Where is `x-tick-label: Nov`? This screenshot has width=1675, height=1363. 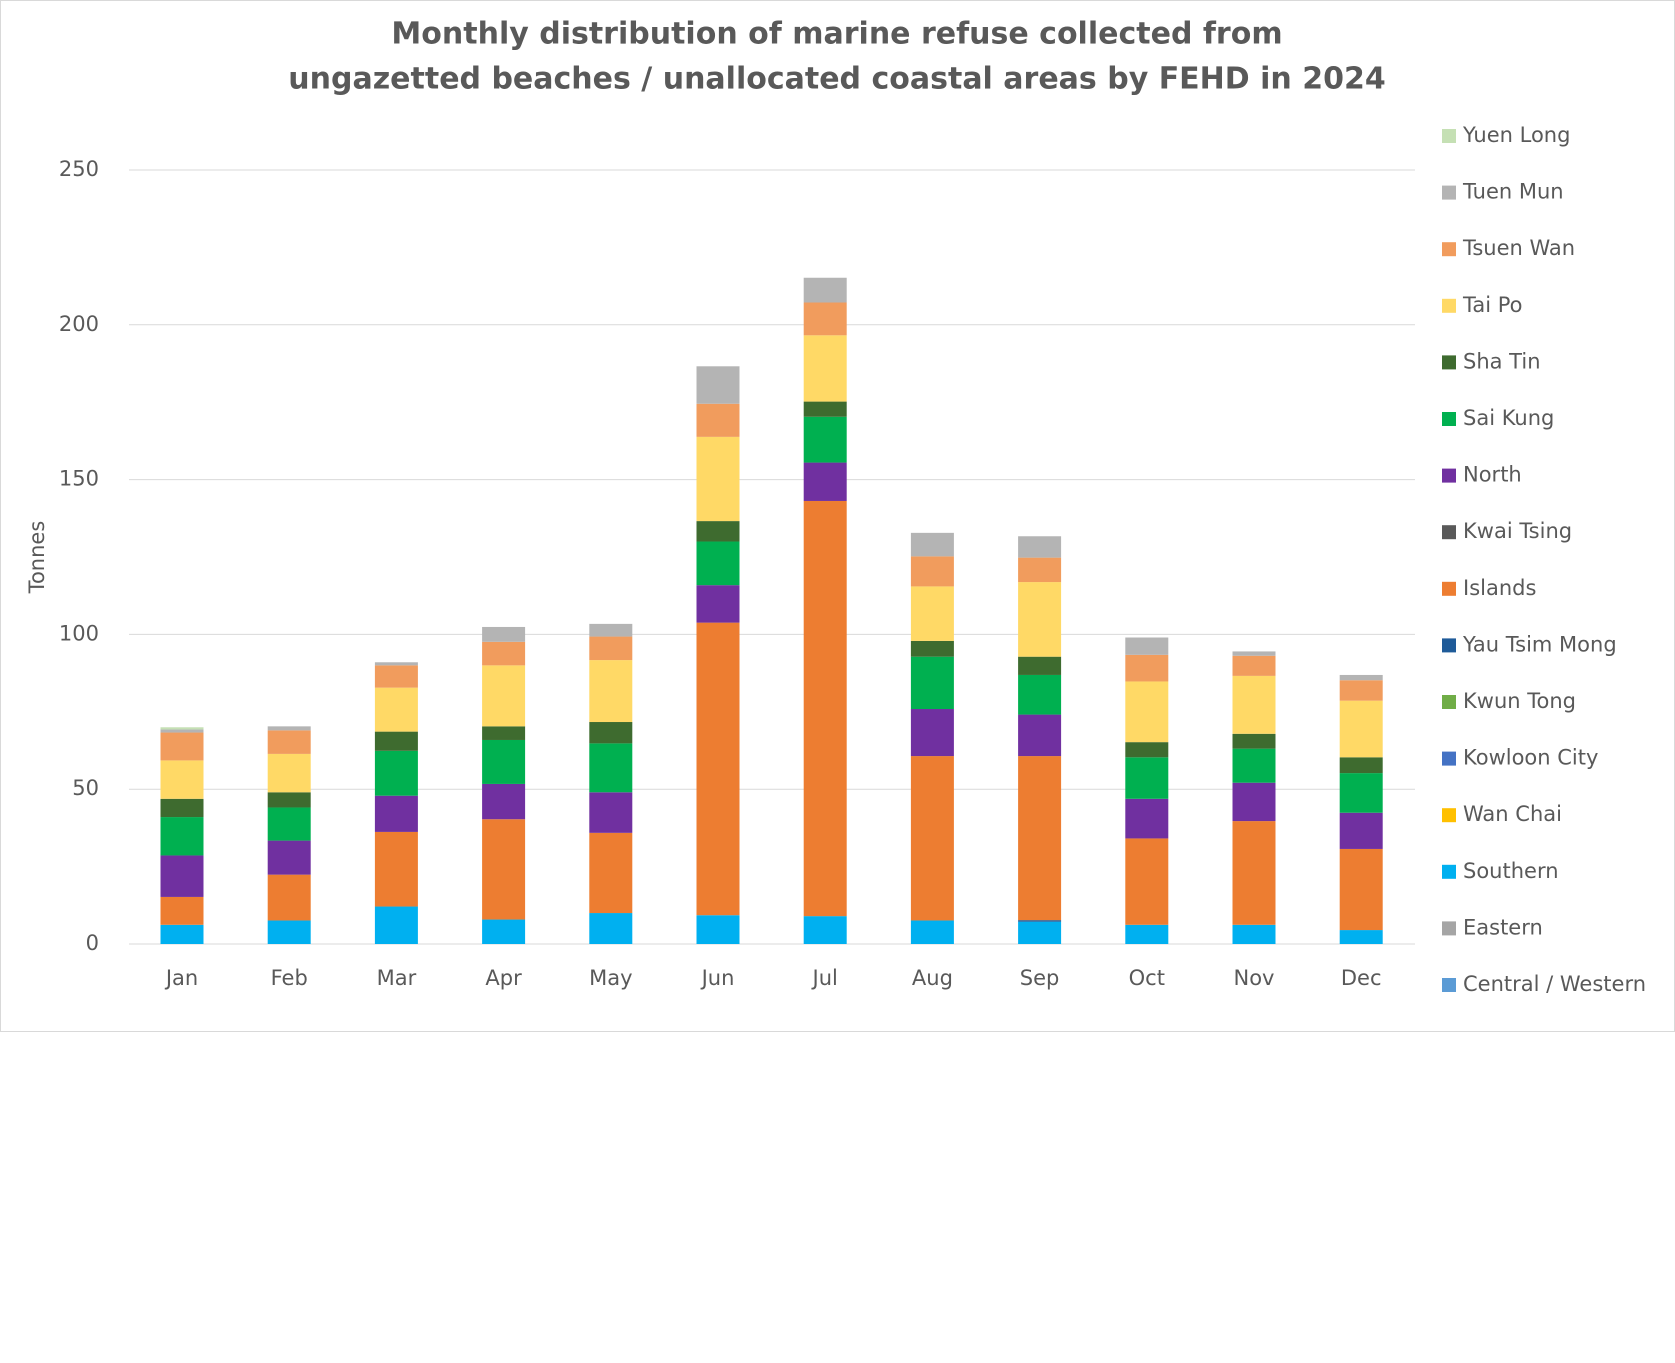 x-tick-label: Nov is located at coordinates (1254, 978).